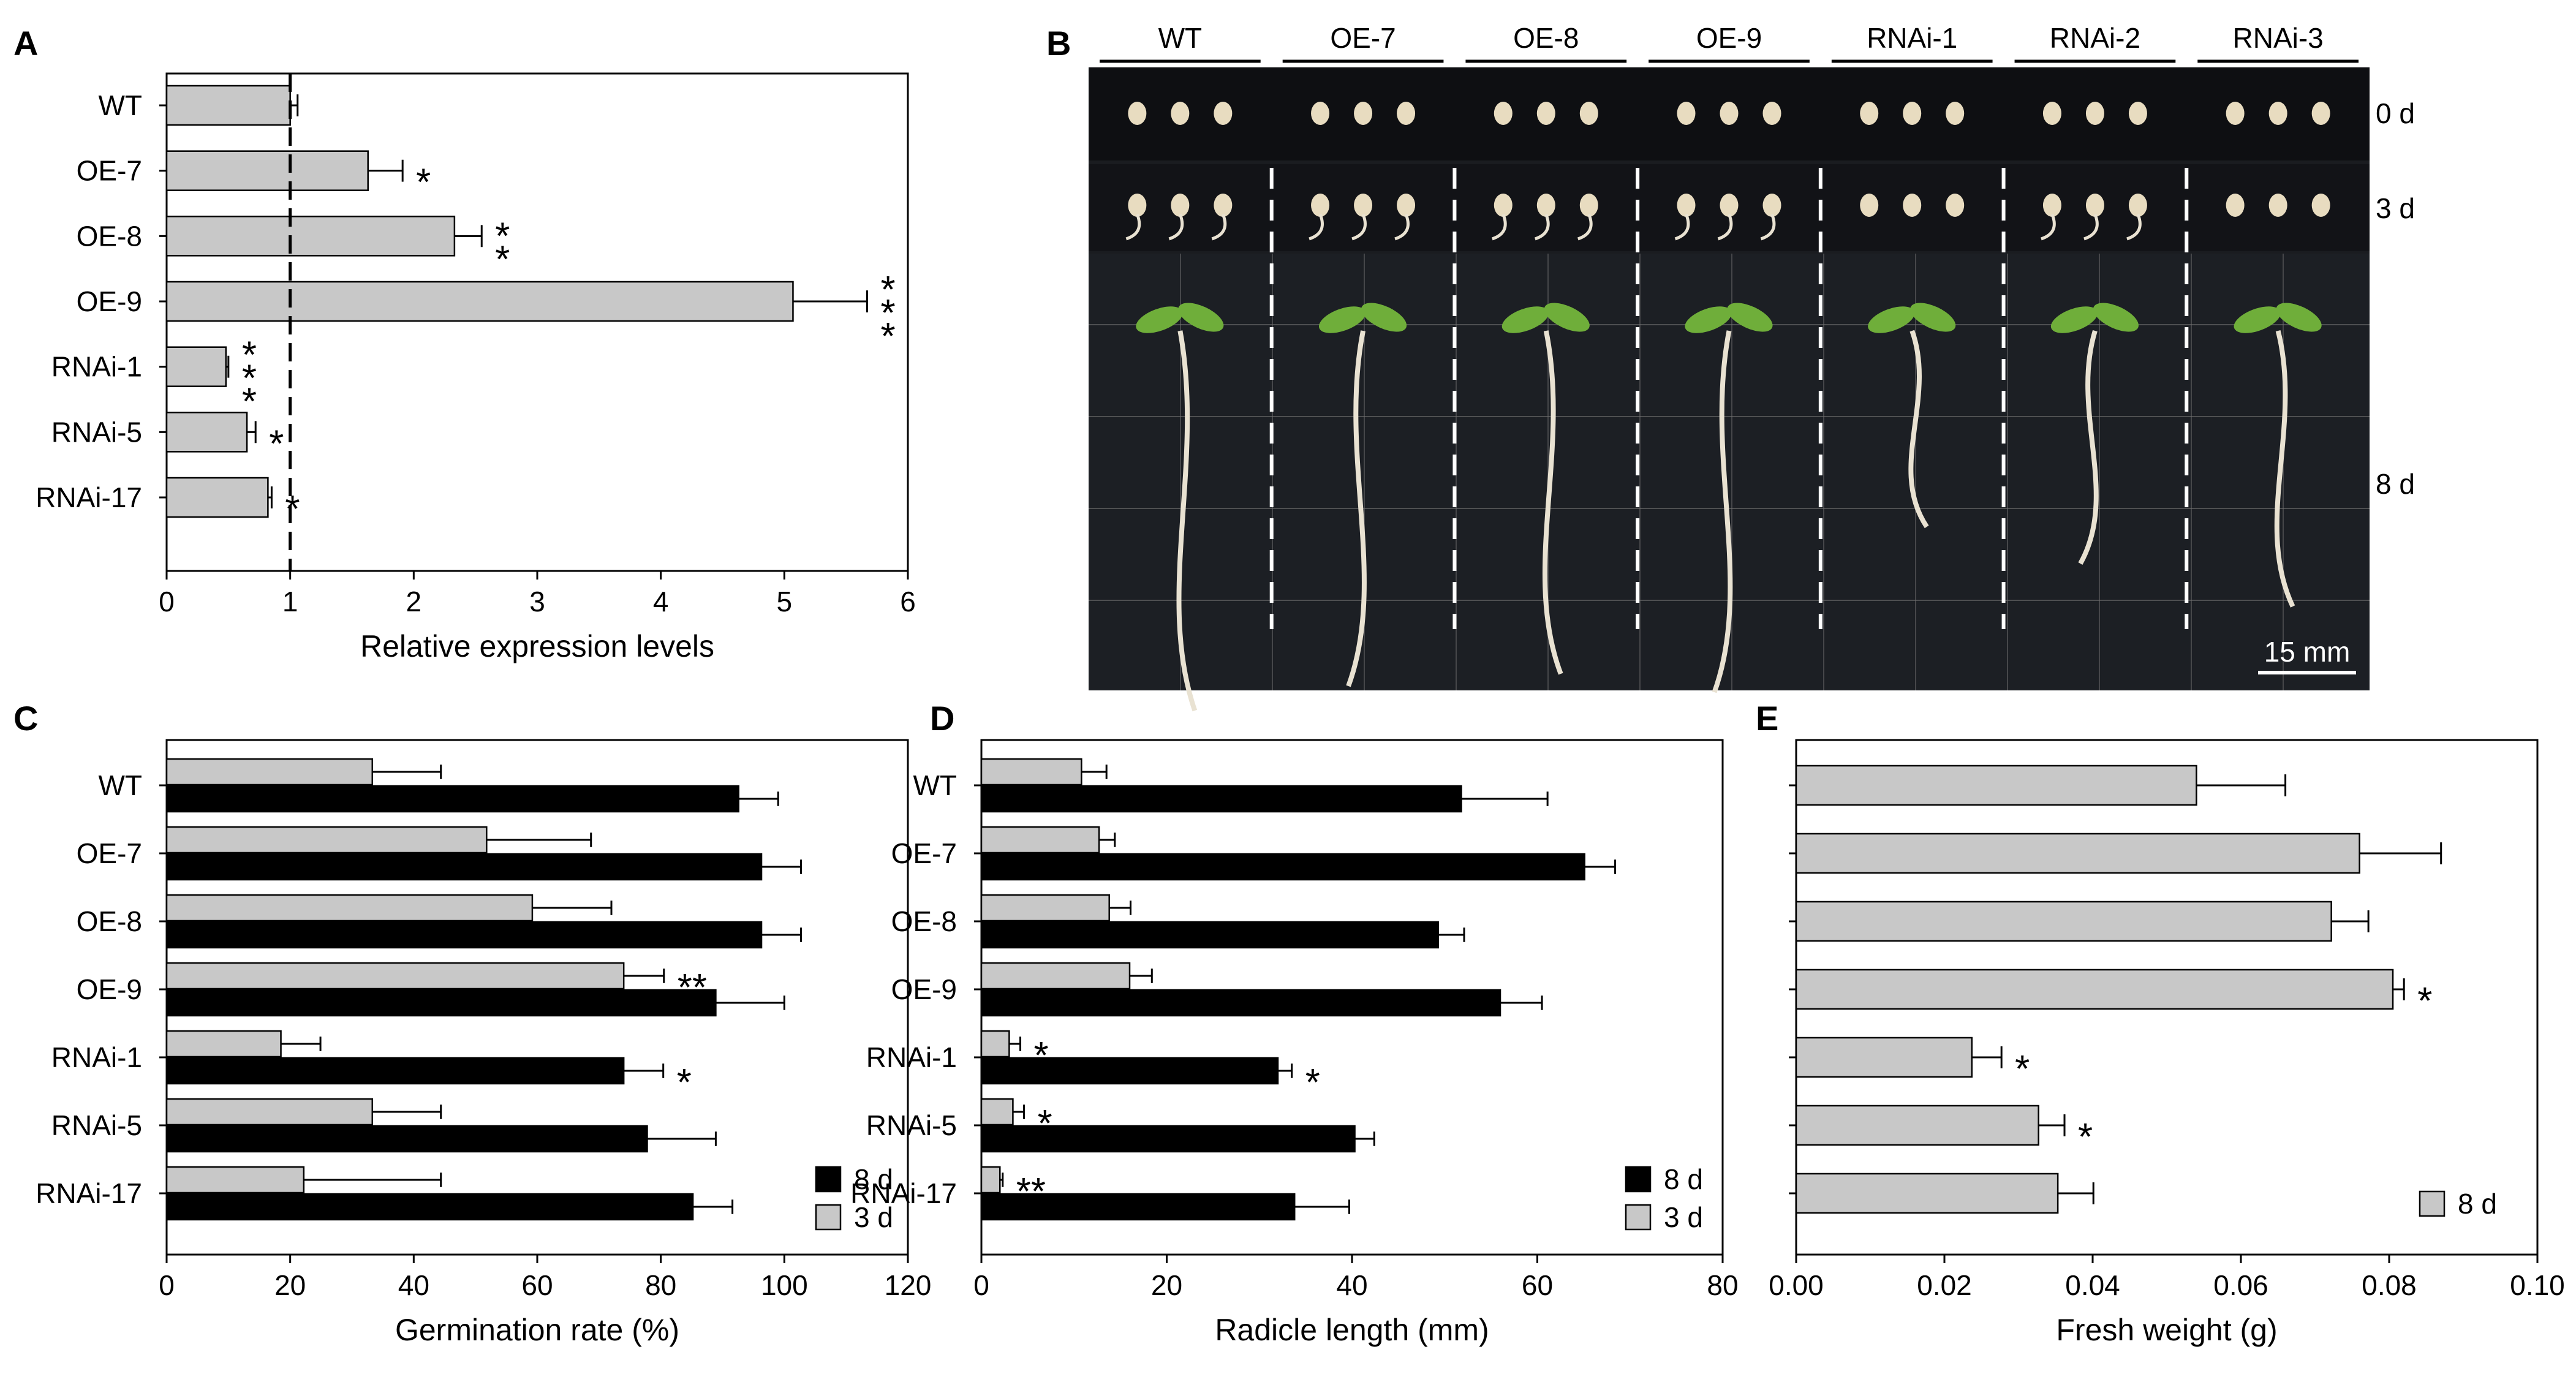 The height and width of the screenshot is (1382, 2576). Describe the element at coordinates (935, 785) in the screenshot. I see `category-label-wt: WT` at that location.